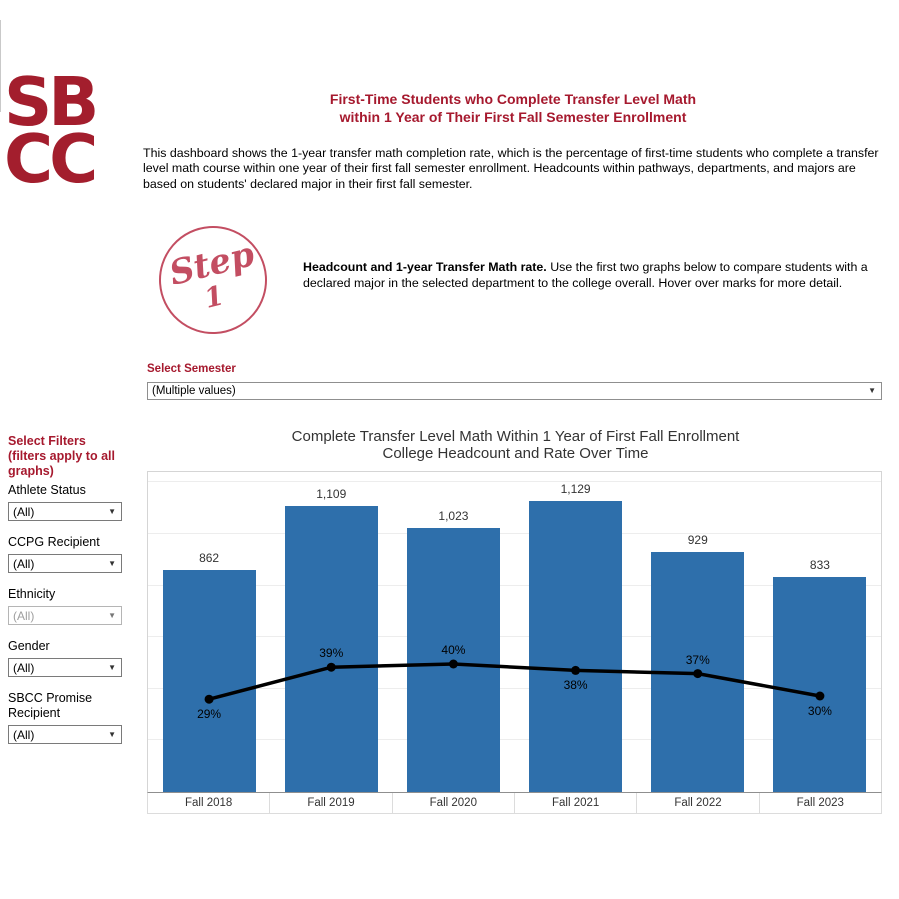  Describe the element at coordinates (209, 557) in the screenshot. I see `bar-value-label: 862` at that location.